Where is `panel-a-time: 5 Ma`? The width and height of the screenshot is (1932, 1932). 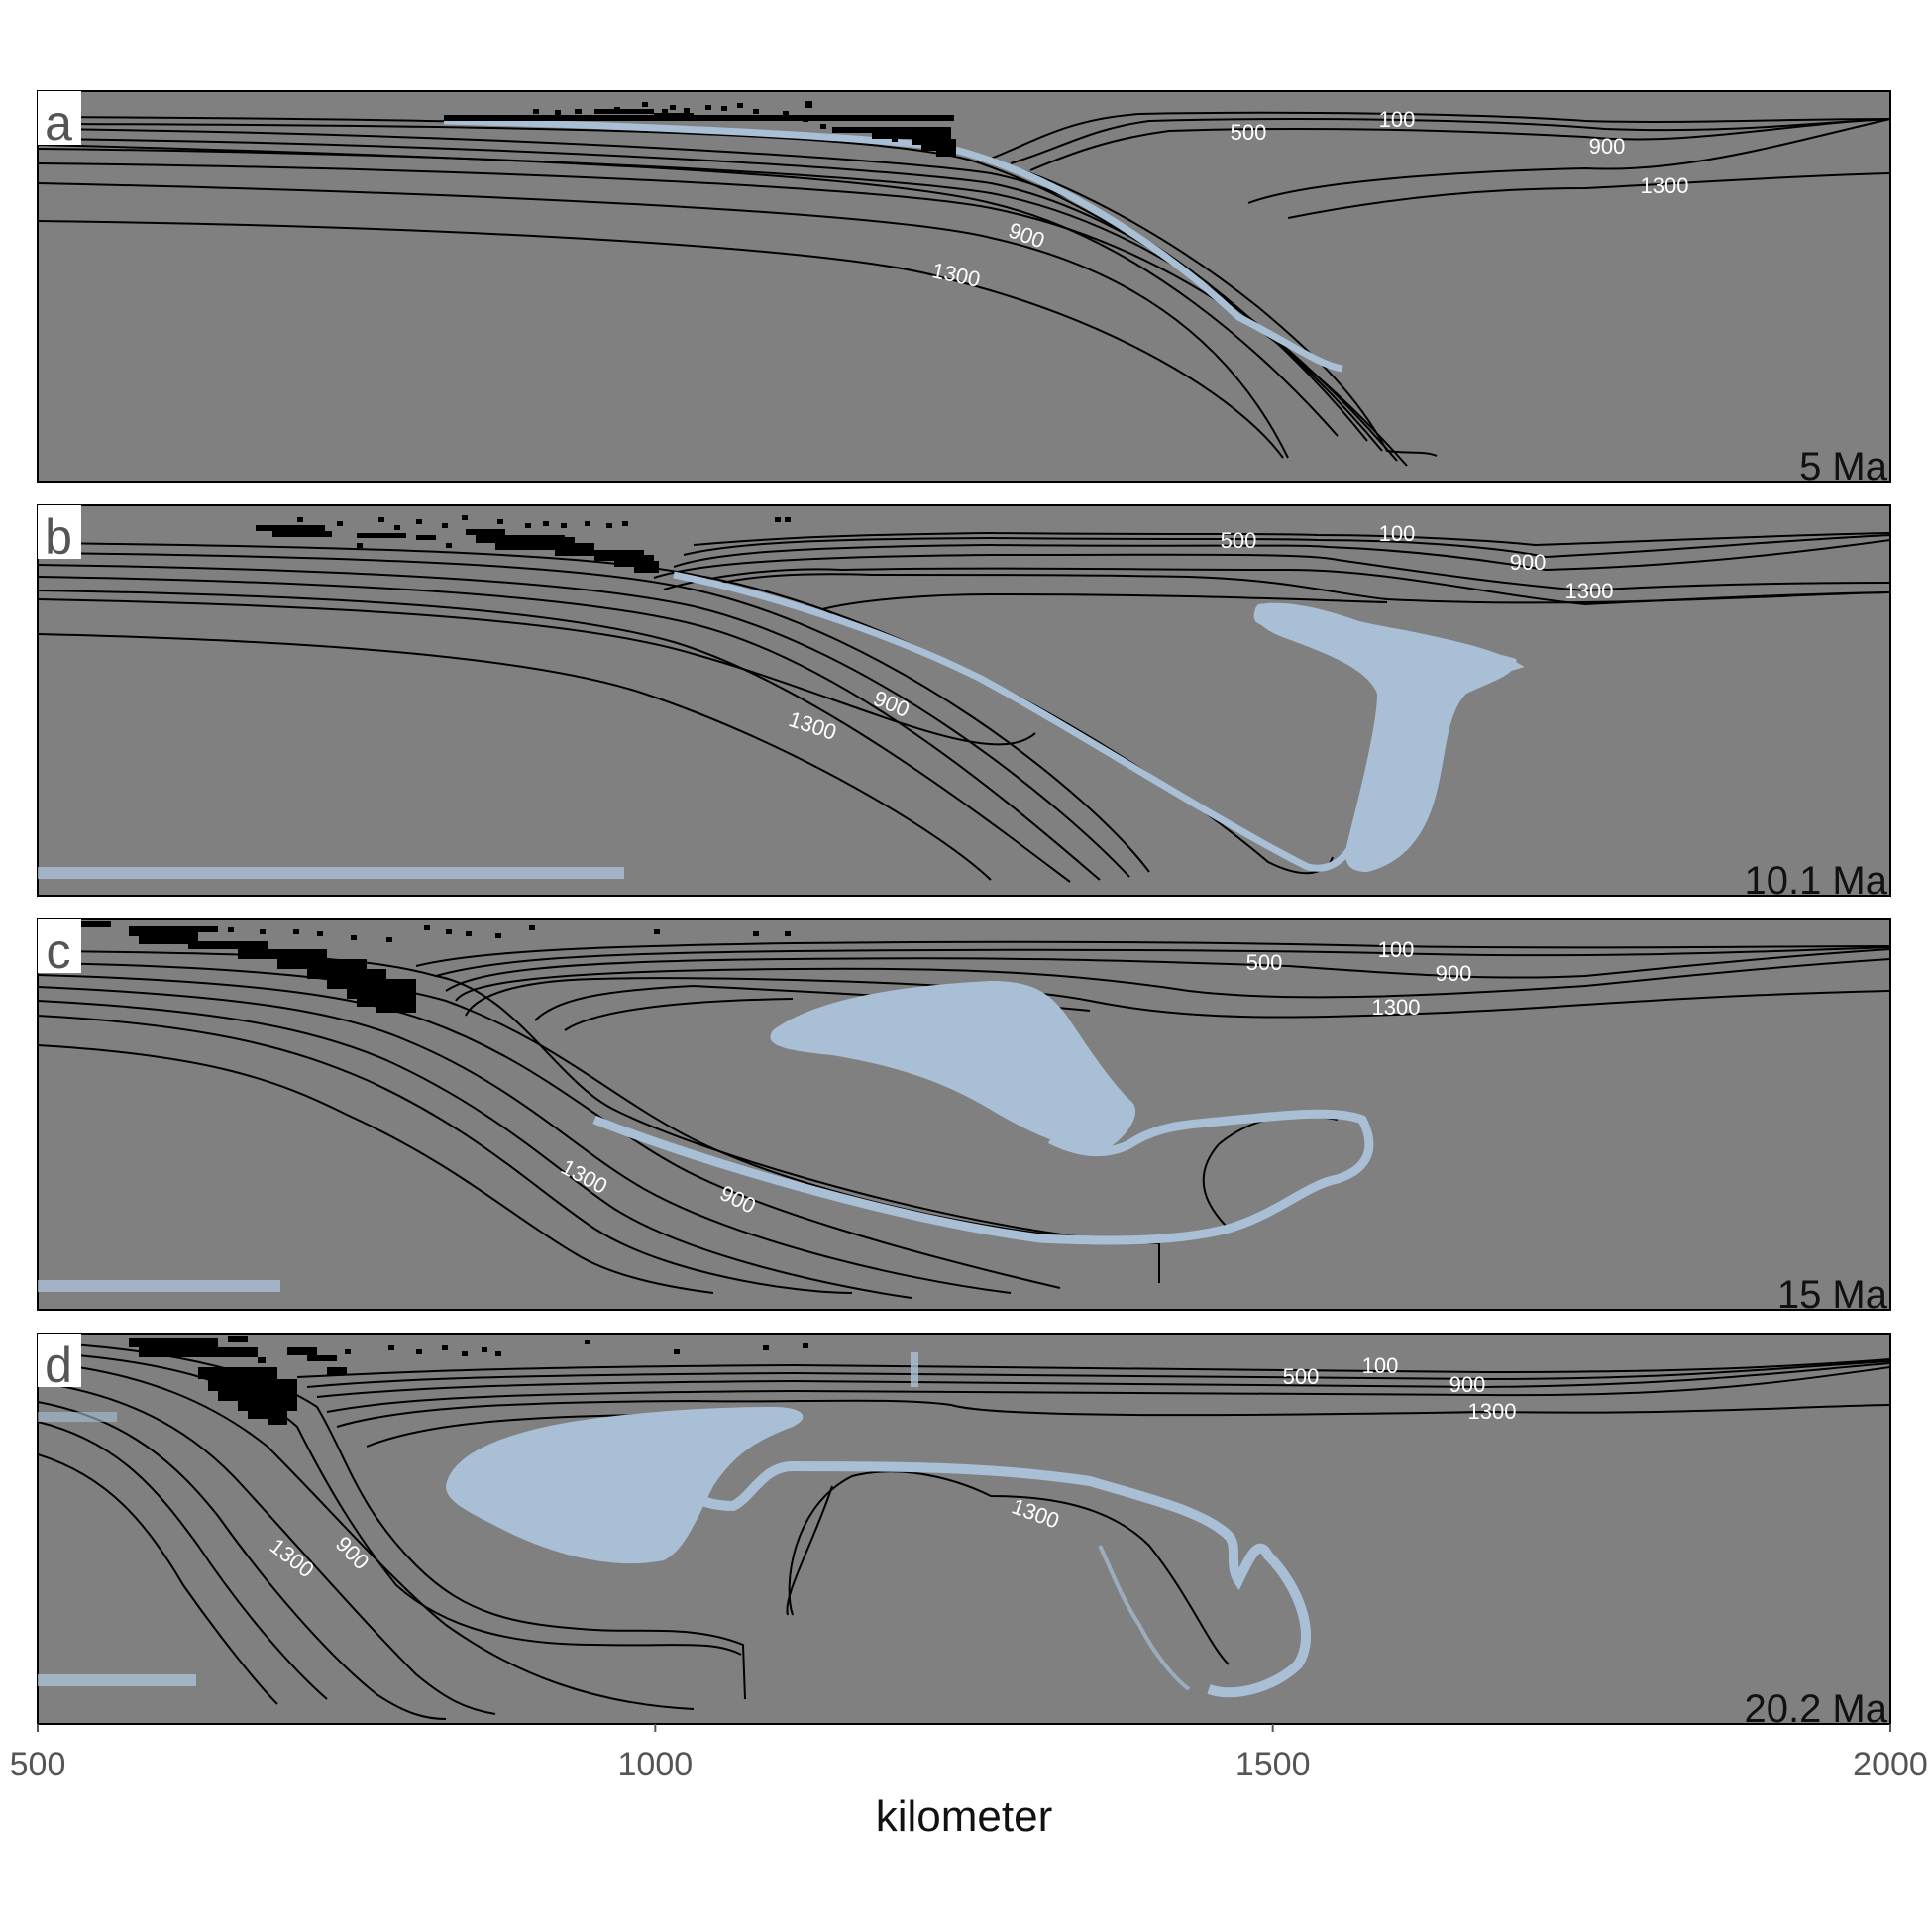 panel-a-time: 5 Ma is located at coordinates (1843, 467).